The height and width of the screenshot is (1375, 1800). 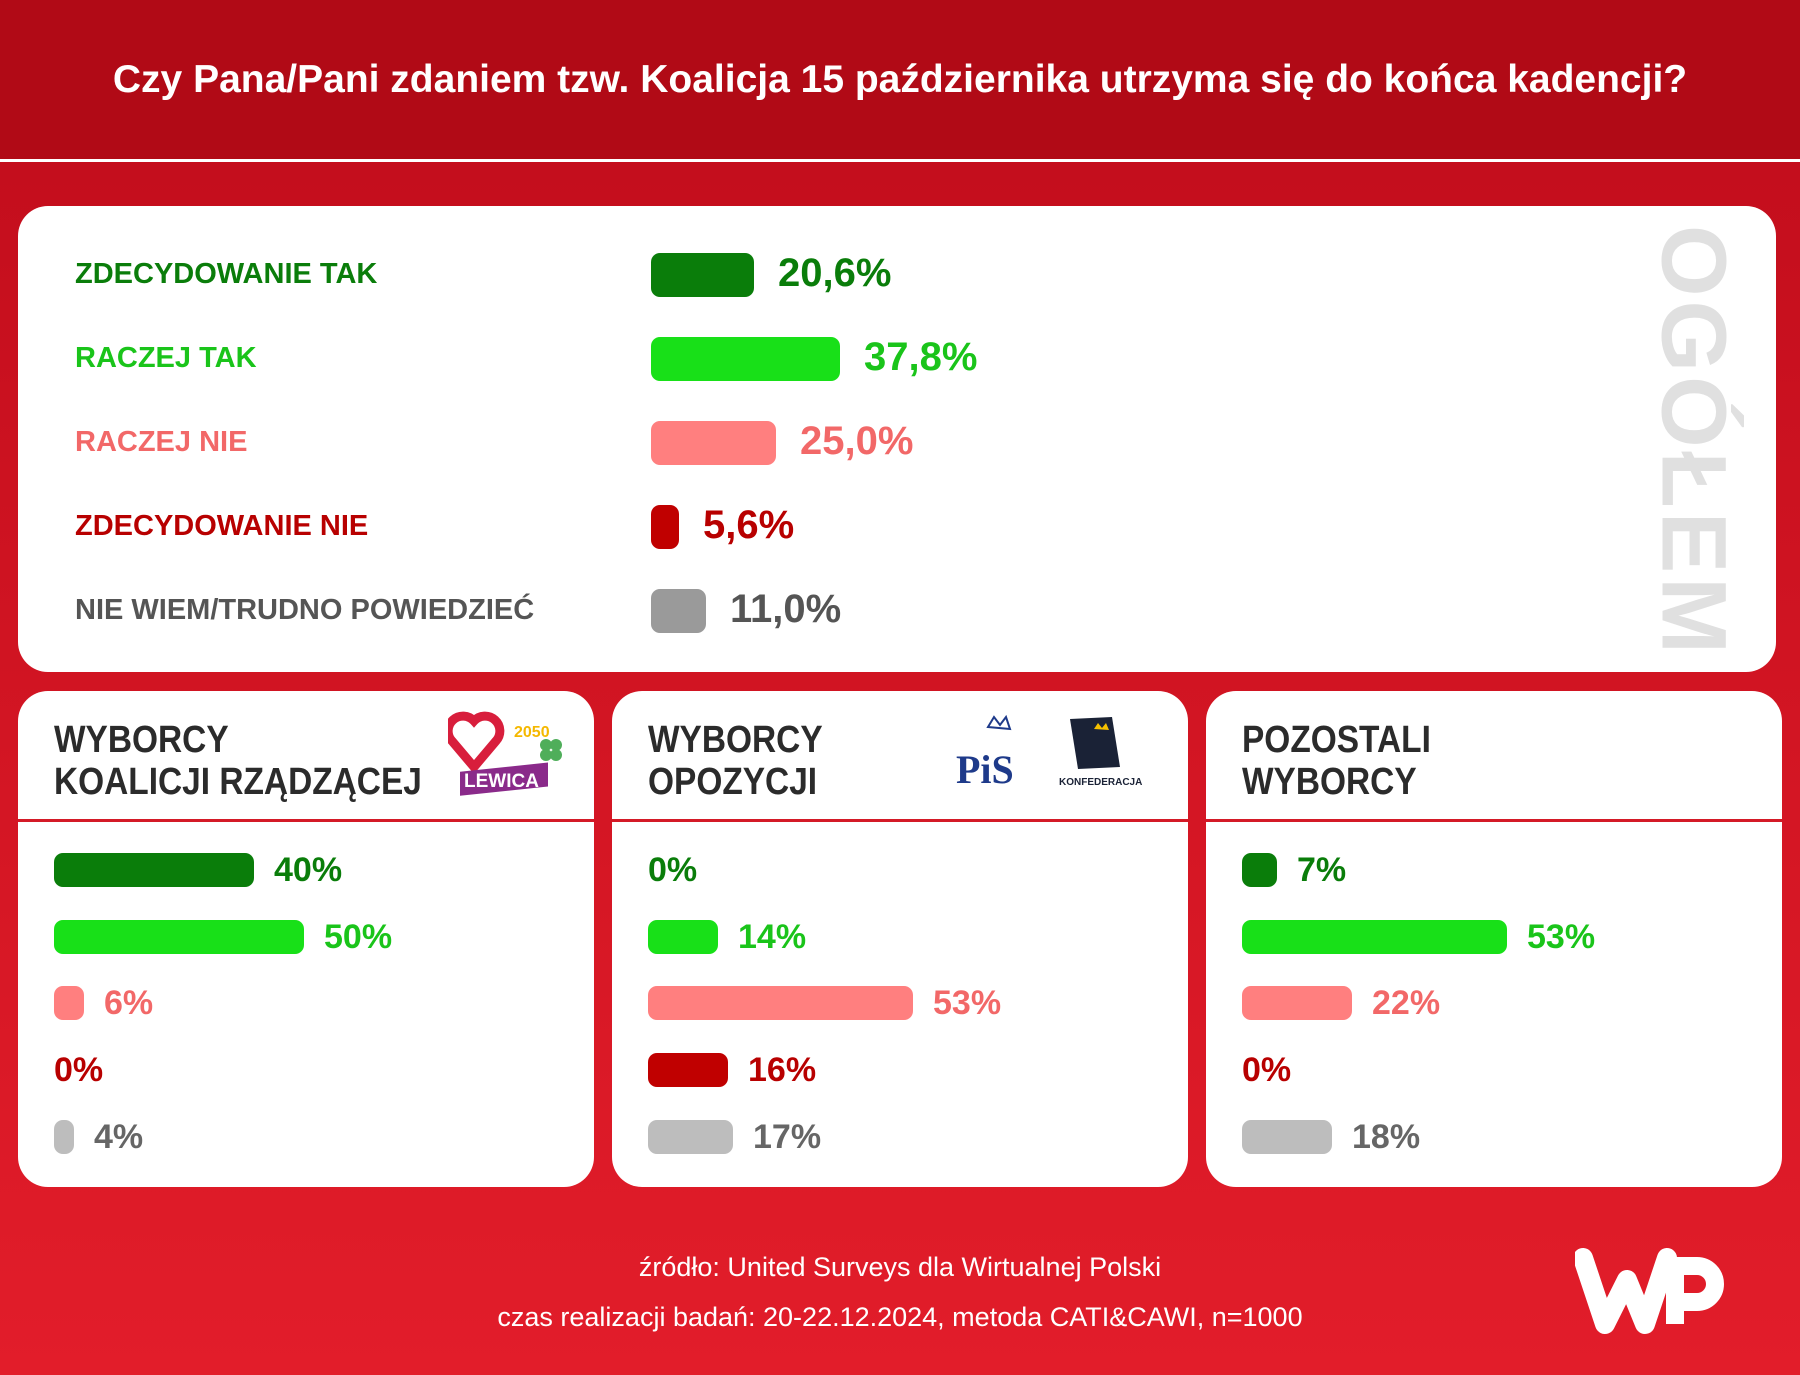 What do you see at coordinates (772, 937) in the screenshot?
I see `value-label: 14%` at bounding box center [772, 937].